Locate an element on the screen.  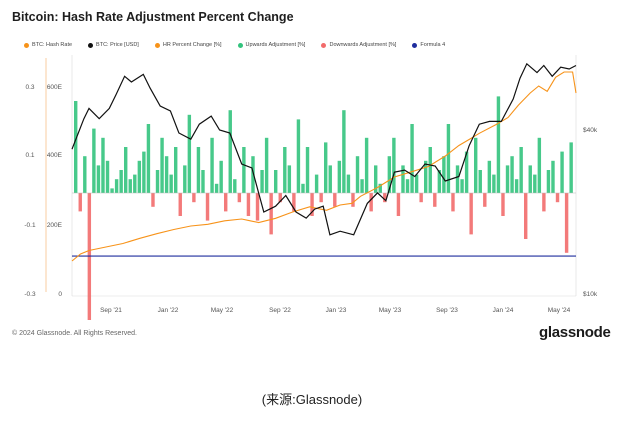
legend-label: BTC: Hash Rate is located at coordinates (52, 45).